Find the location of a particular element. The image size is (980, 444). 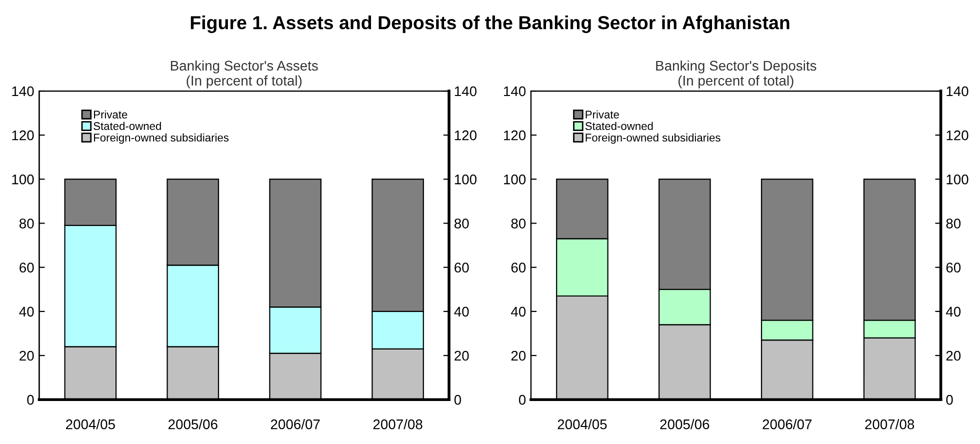

chart-title: Banking Sector's Assets is located at coordinates (244, 67).